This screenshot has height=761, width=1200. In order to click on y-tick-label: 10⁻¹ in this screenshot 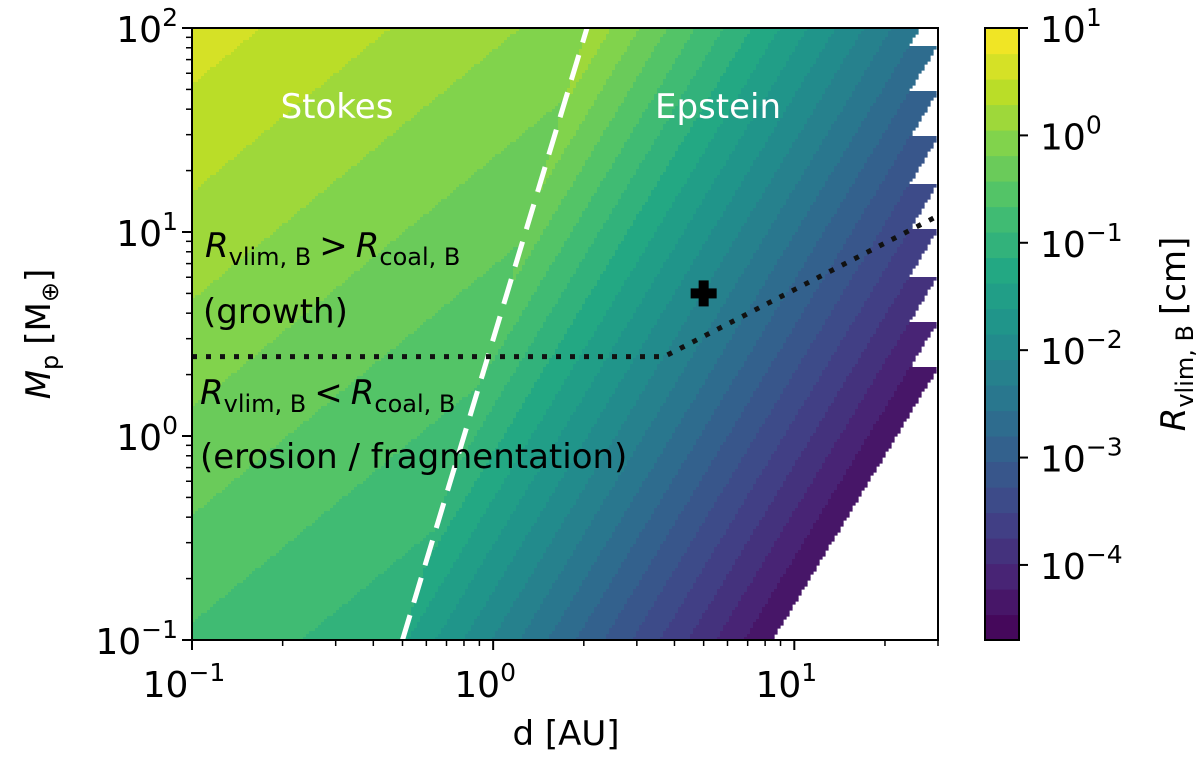, I will do `click(136, 639)`.